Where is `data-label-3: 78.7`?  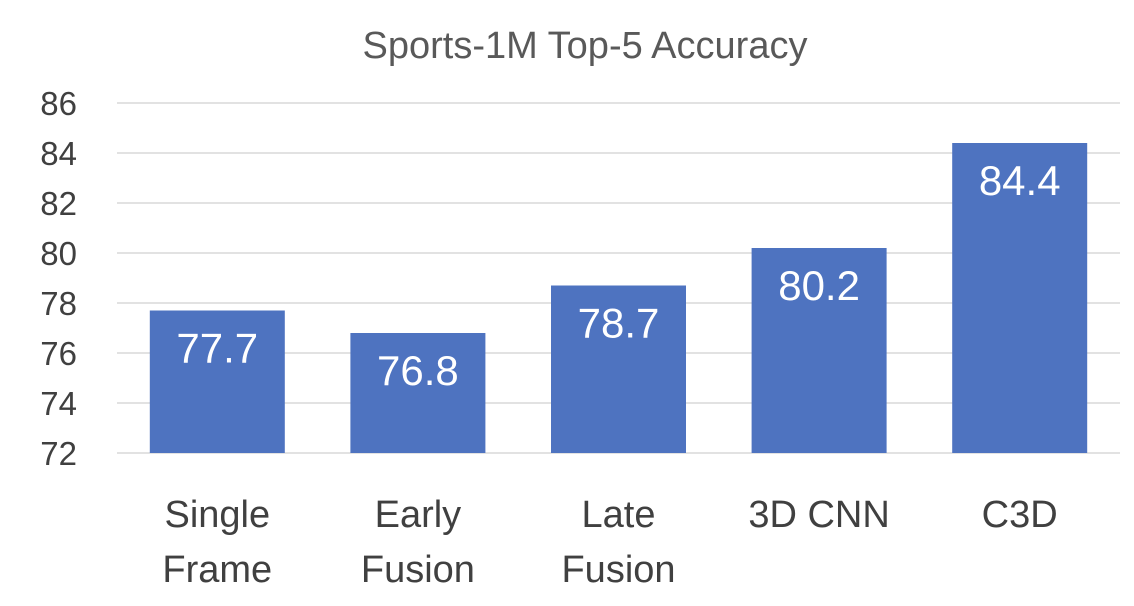 data-label-3: 78.7 is located at coordinates (619, 323).